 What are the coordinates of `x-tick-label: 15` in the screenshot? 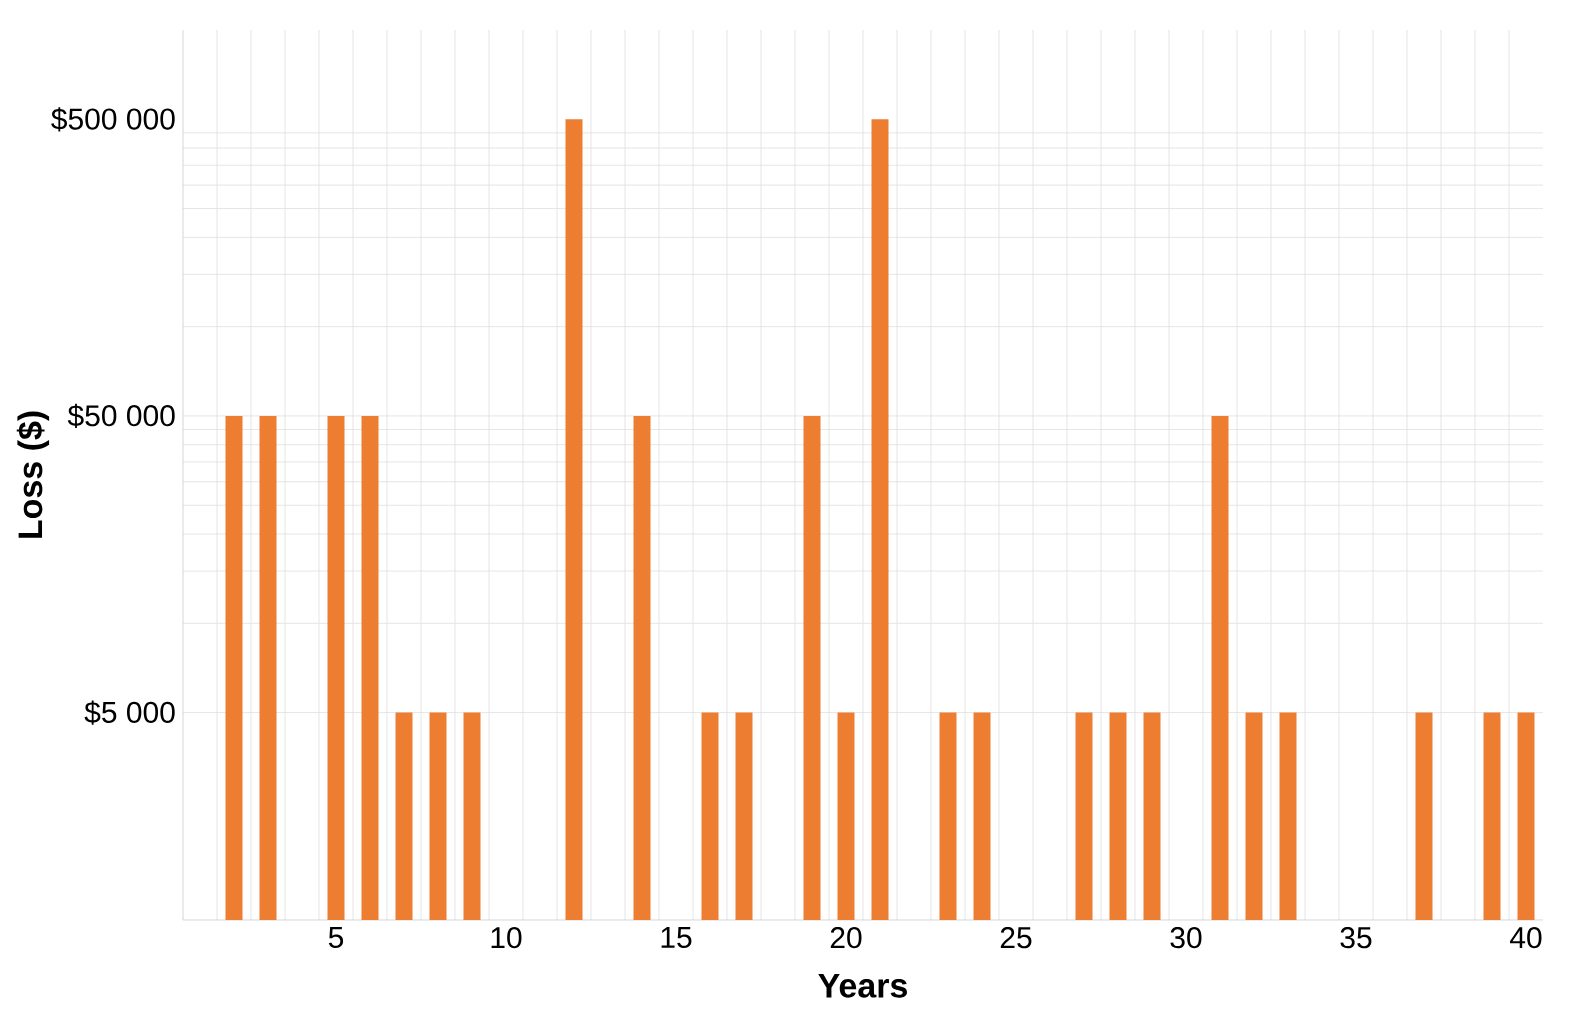 It's located at (676, 937).